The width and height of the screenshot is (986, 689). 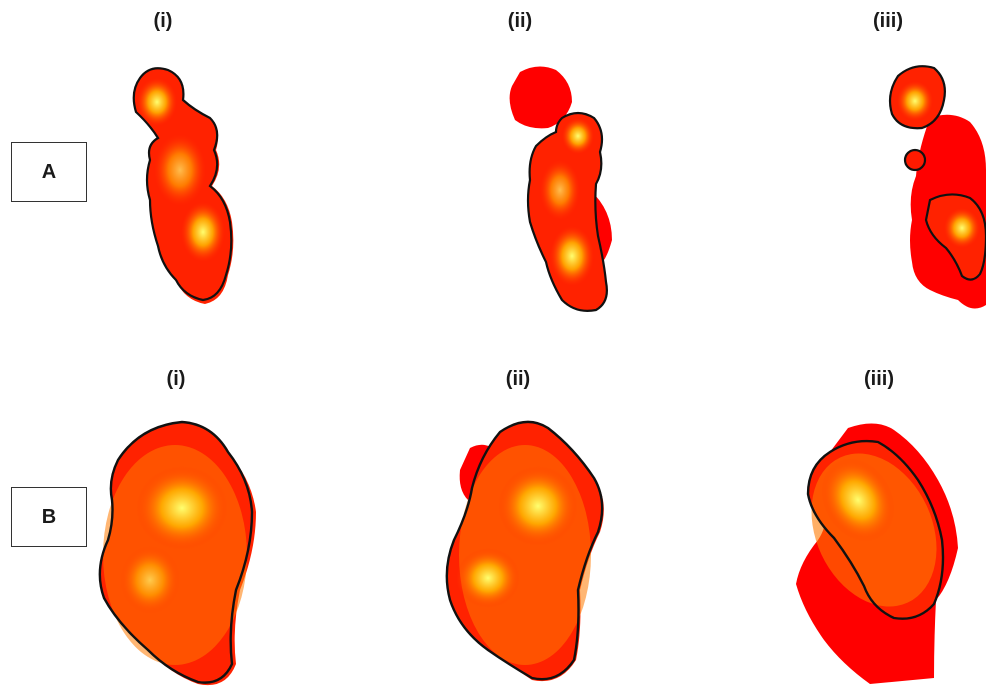 I want to click on panel-a-ii-contour, so click(x=567, y=211).